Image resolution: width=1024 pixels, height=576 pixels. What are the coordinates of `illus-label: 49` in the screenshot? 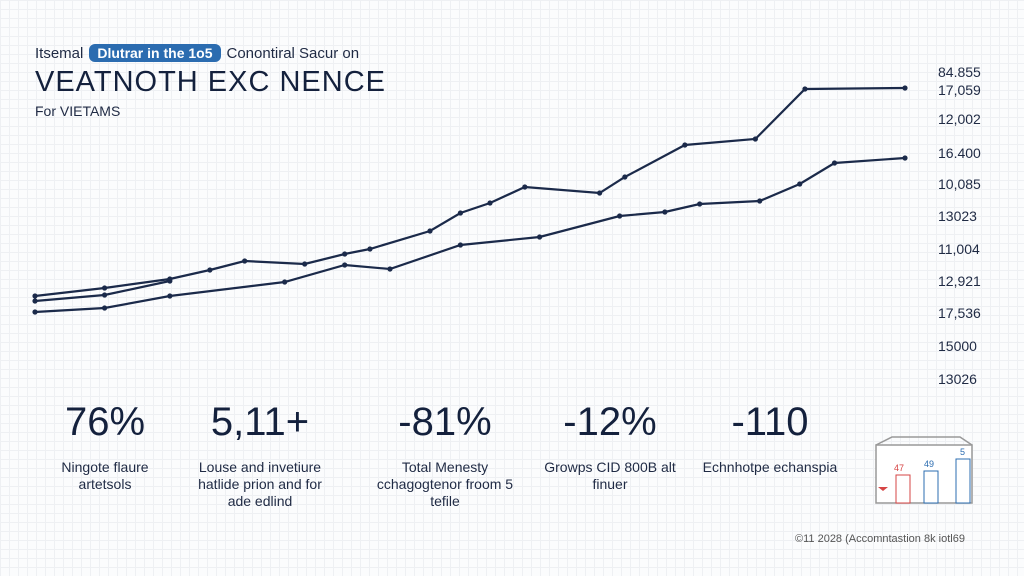 It's located at (929, 464).